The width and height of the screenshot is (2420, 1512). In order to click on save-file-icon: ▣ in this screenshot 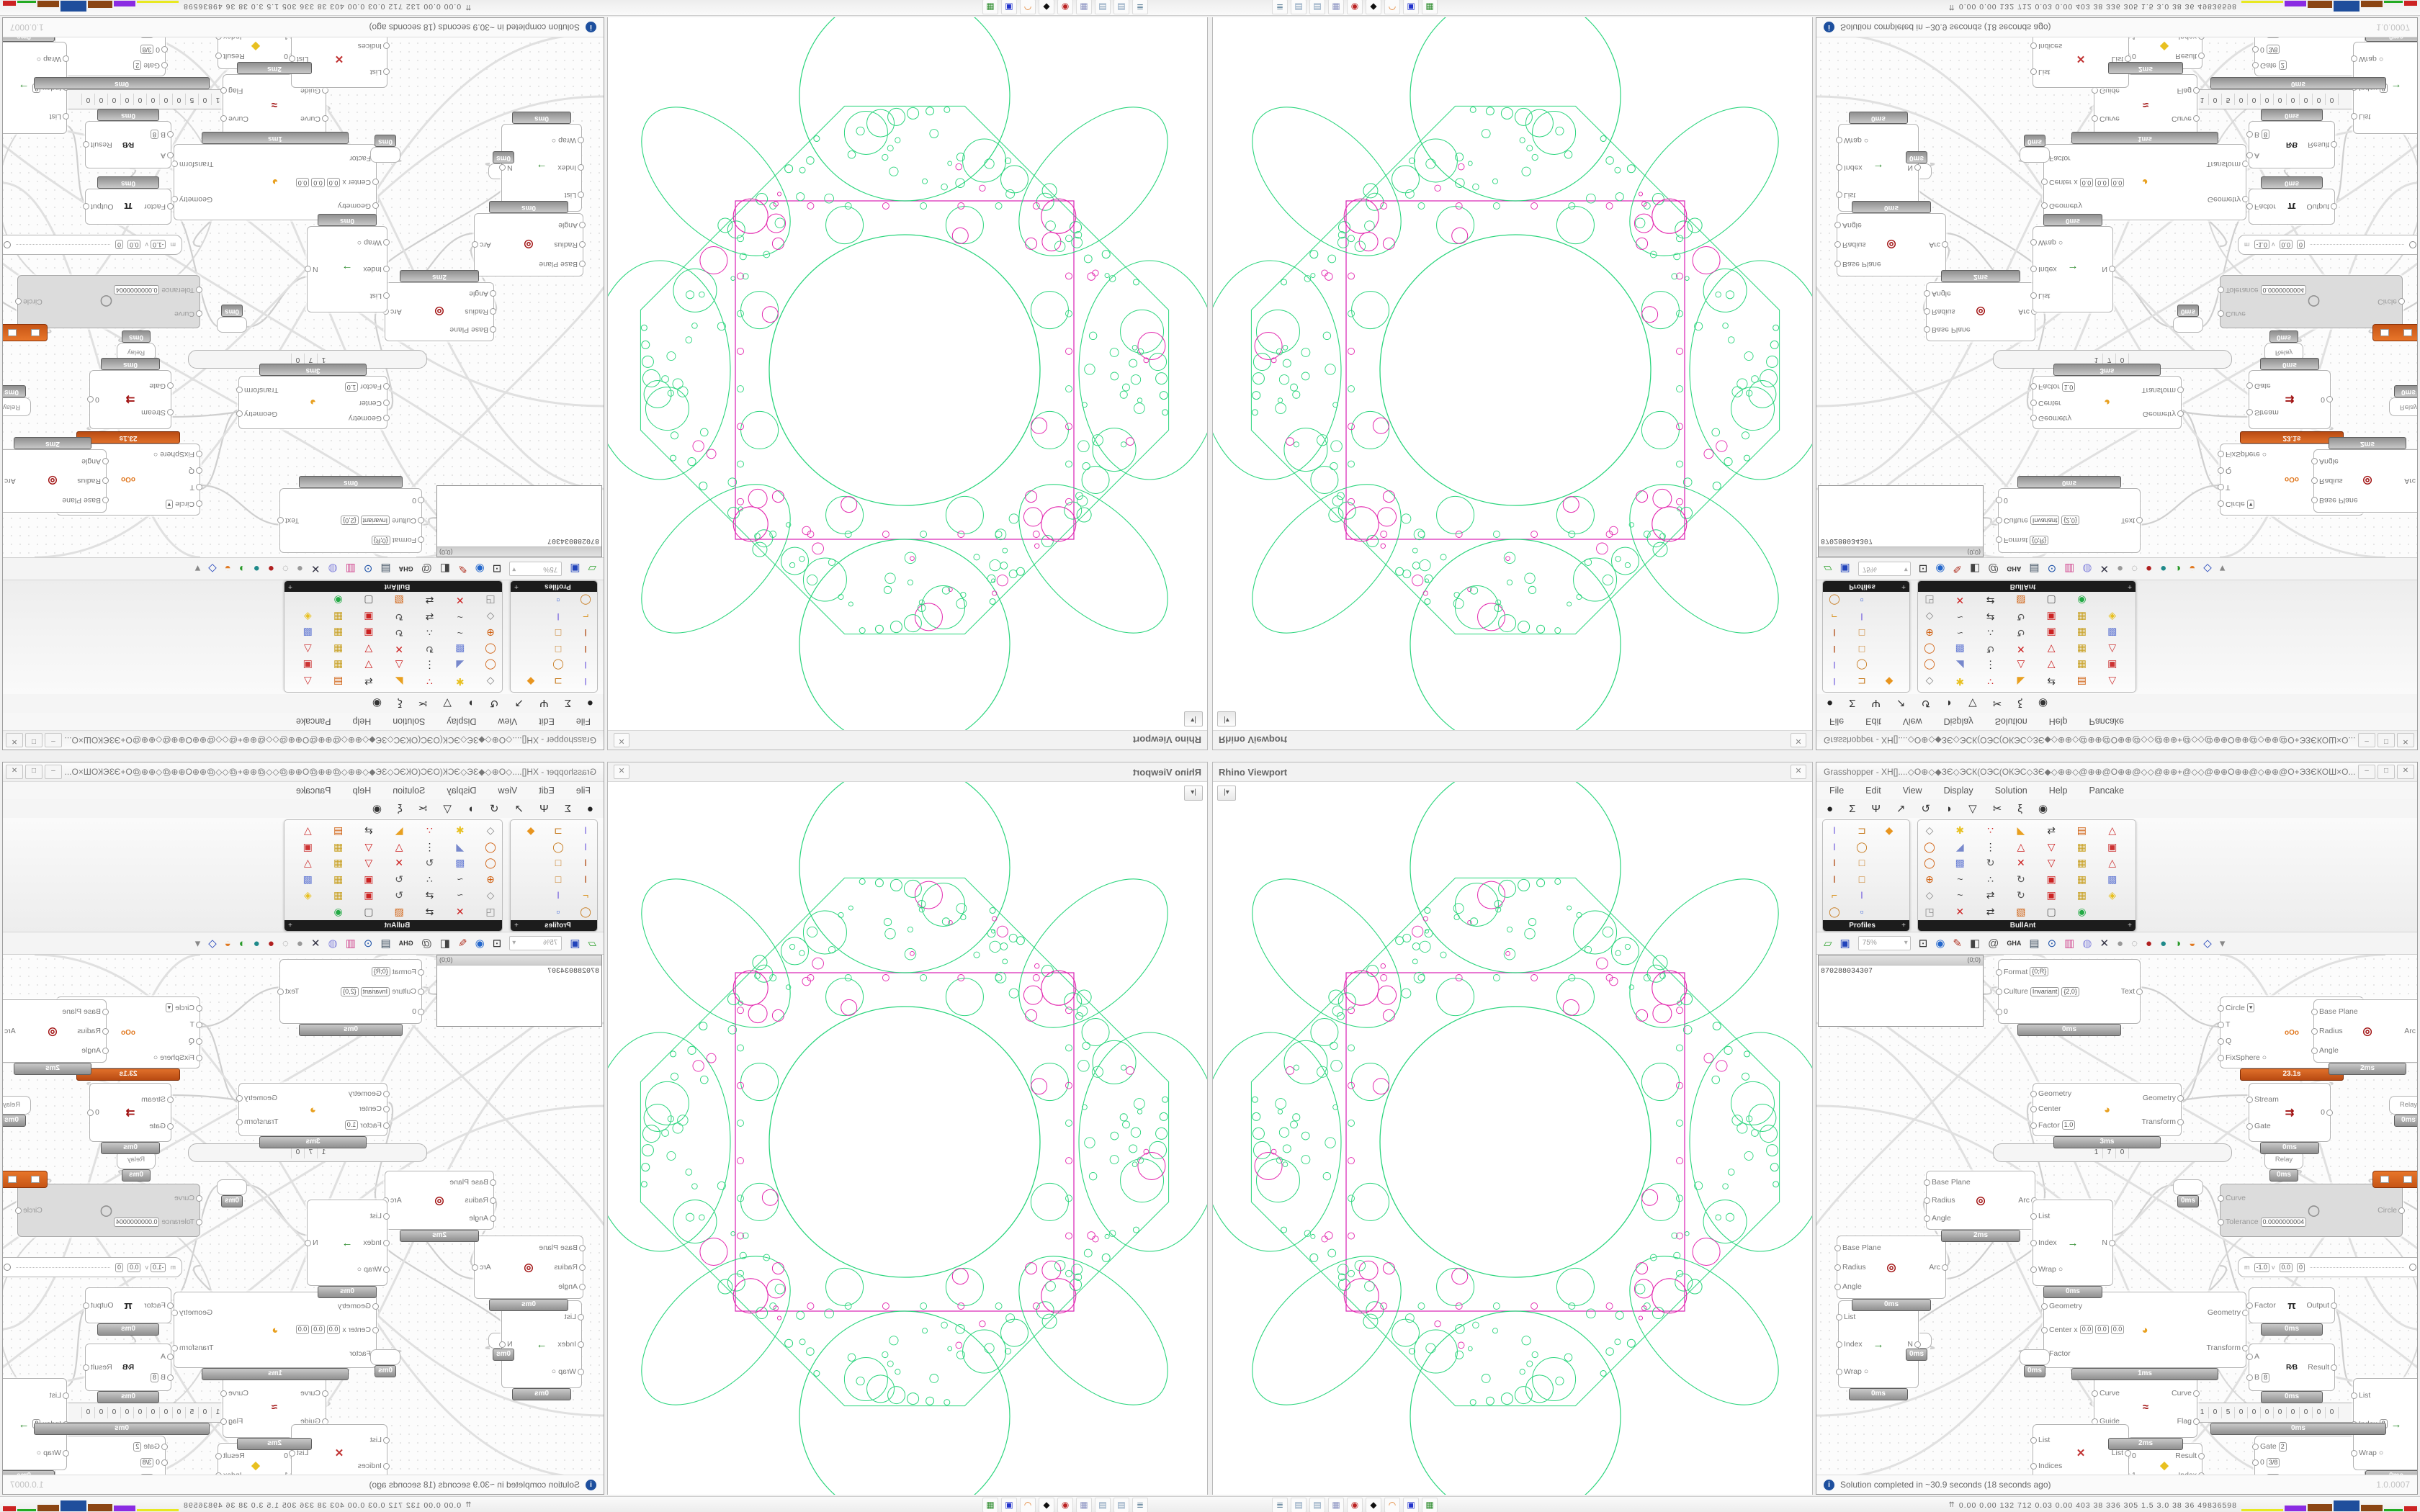, I will do `click(575, 943)`.